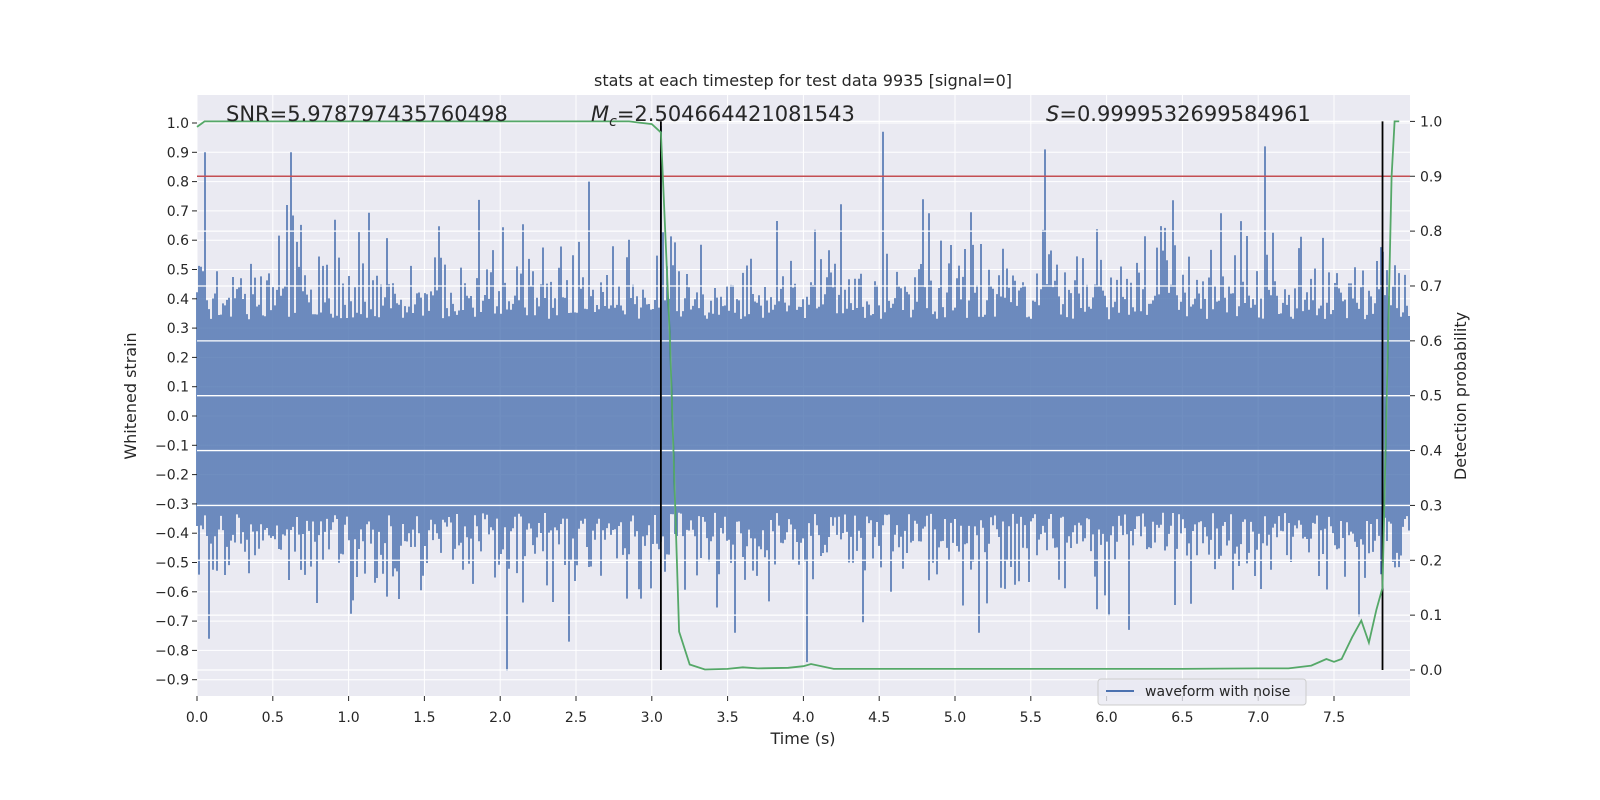 The height and width of the screenshot is (800, 1600). What do you see at coordinates (172, 681) in the screenshot?
I see `y-tick-label: −0.9` at bounding box center [172, 681].